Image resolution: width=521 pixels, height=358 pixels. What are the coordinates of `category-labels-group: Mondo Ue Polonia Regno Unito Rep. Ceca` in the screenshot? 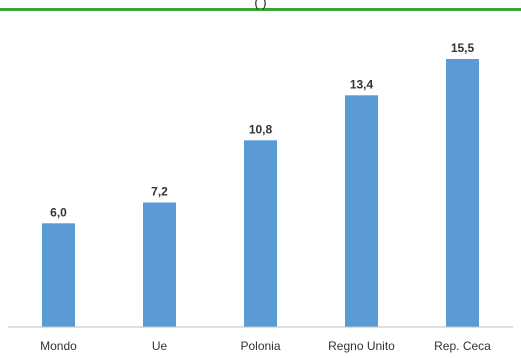 It's located at (265, 346).